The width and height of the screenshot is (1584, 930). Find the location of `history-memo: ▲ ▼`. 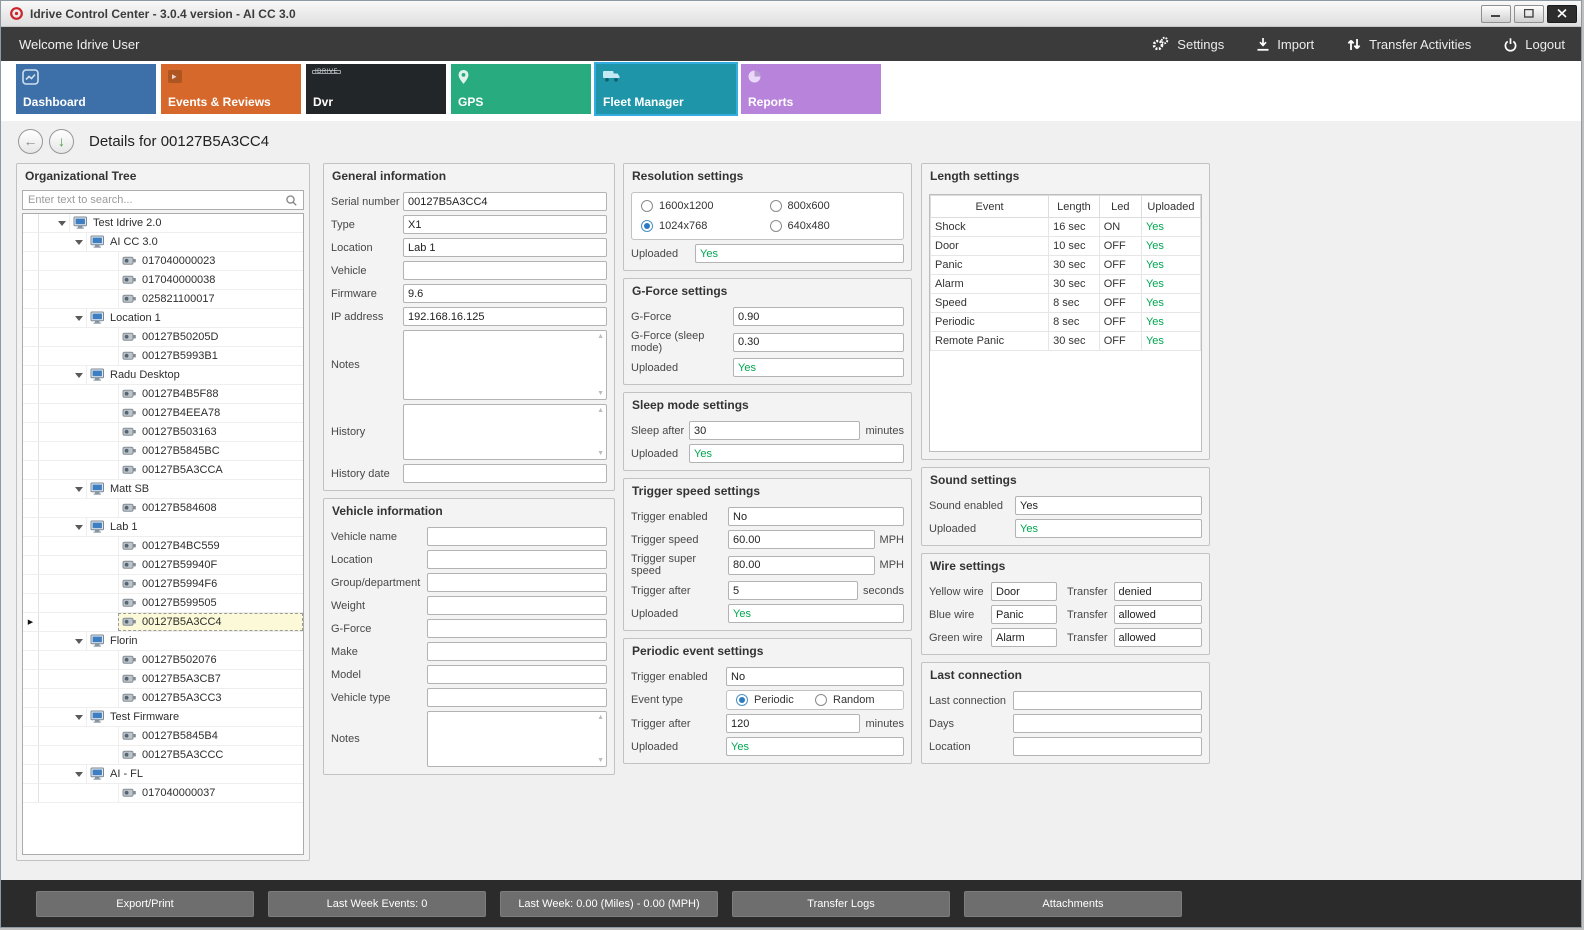

history-memo: ▲ ▼ is located at coordinates (505, 432).